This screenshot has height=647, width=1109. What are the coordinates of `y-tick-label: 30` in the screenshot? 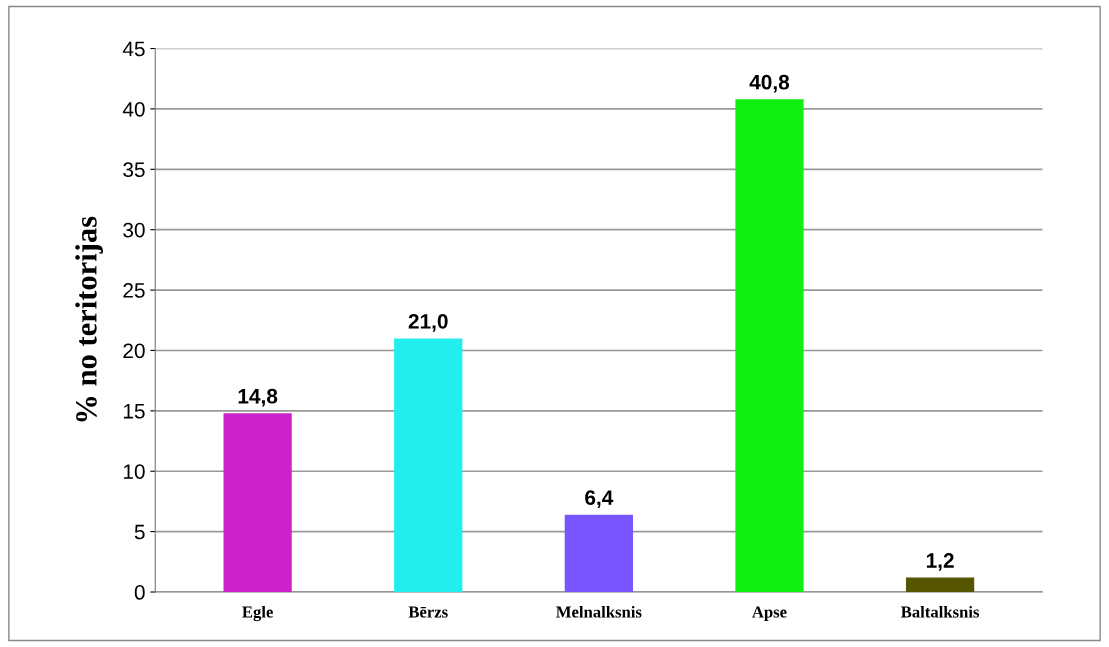 It's located at (134, 230).